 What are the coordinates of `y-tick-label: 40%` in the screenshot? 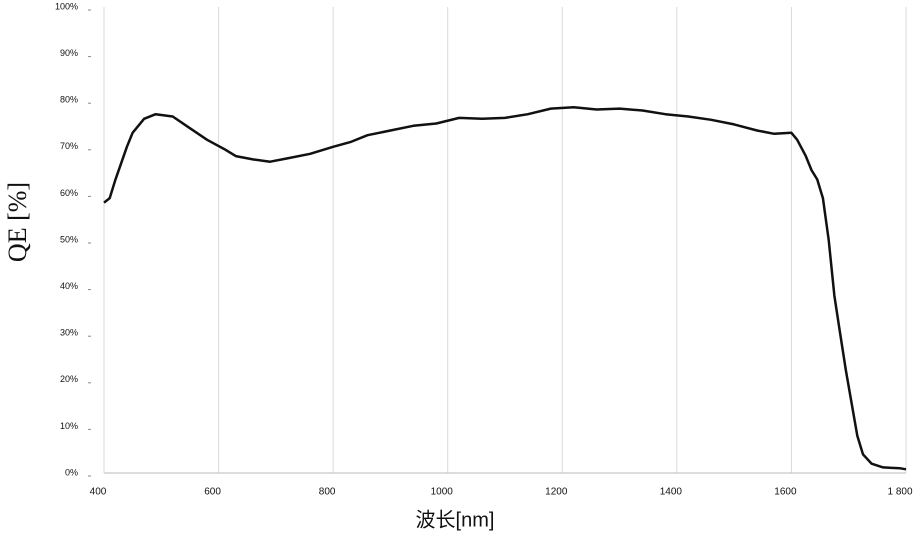 It's located at (69, 286).